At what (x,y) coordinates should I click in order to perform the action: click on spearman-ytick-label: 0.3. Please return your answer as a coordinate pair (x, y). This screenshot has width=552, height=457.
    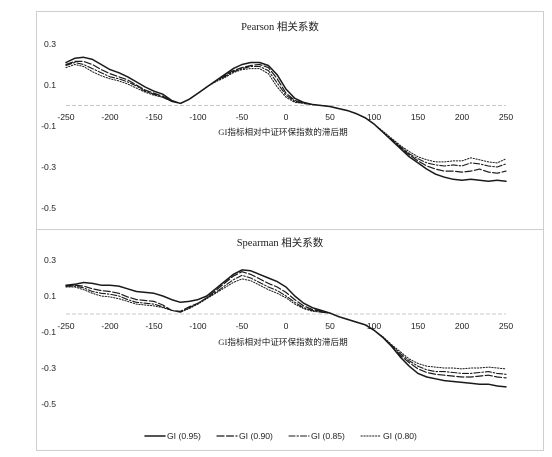
    Looking at the image, I should click on (50, 260).